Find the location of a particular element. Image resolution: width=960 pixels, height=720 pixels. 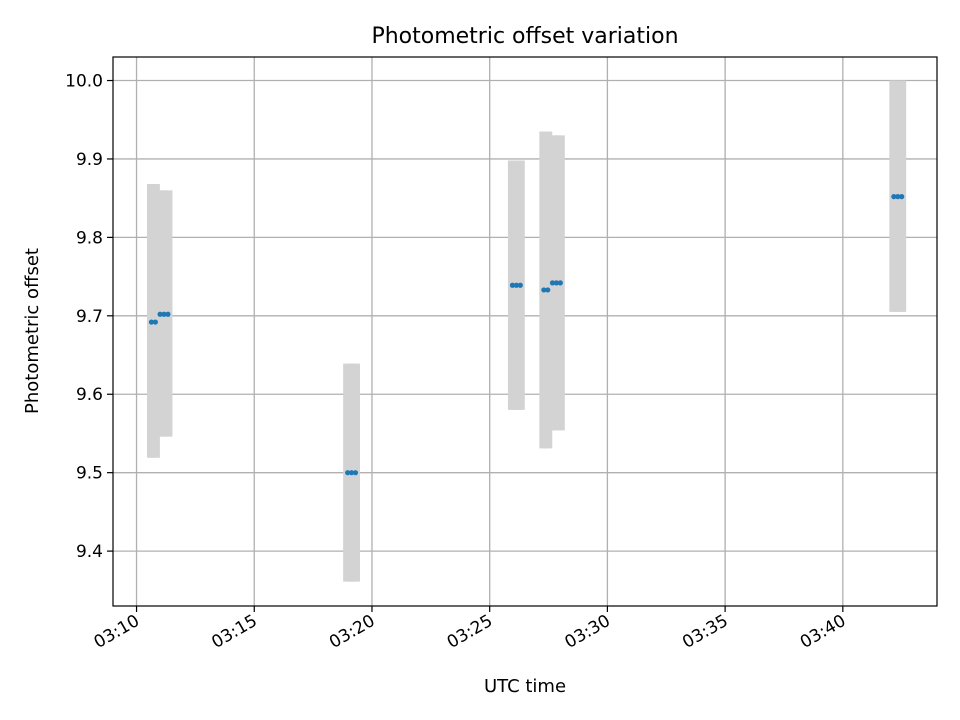

y-tick-label: 10.0 is located at coordinates (84, 82).